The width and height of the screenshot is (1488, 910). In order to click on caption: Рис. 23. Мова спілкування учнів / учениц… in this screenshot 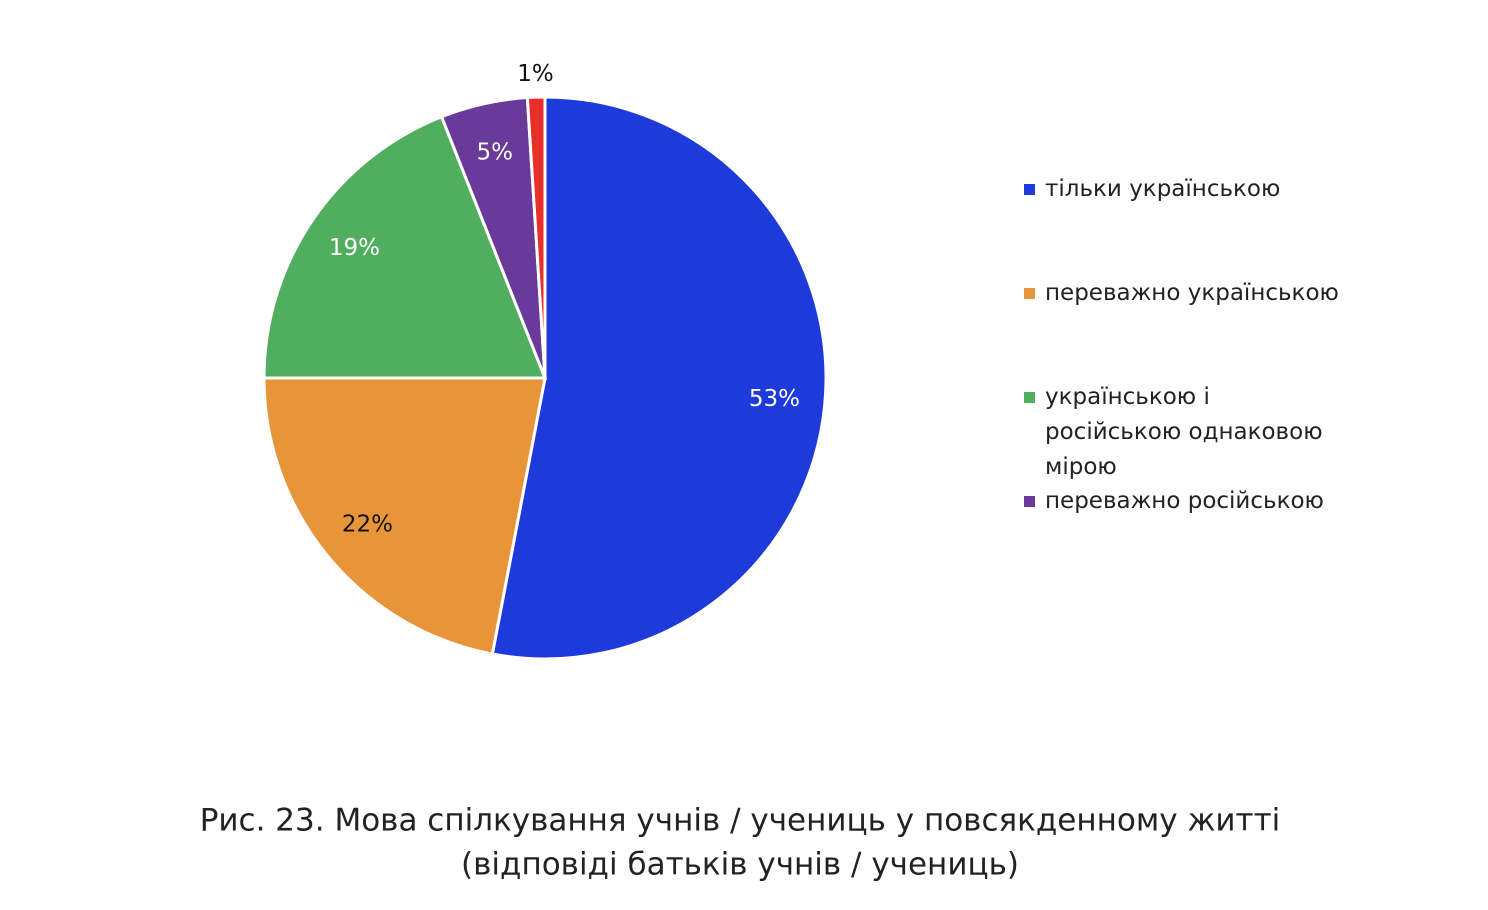, I will do `click(740, 821)`.